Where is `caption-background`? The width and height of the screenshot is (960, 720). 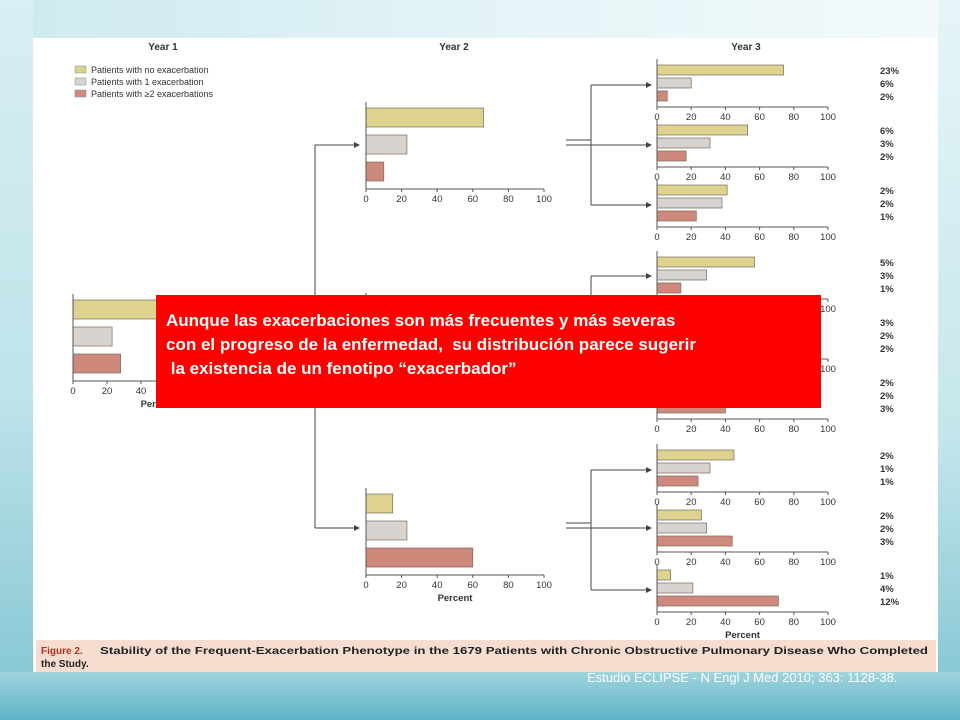 caption-background is located at coordinates (486, 656).